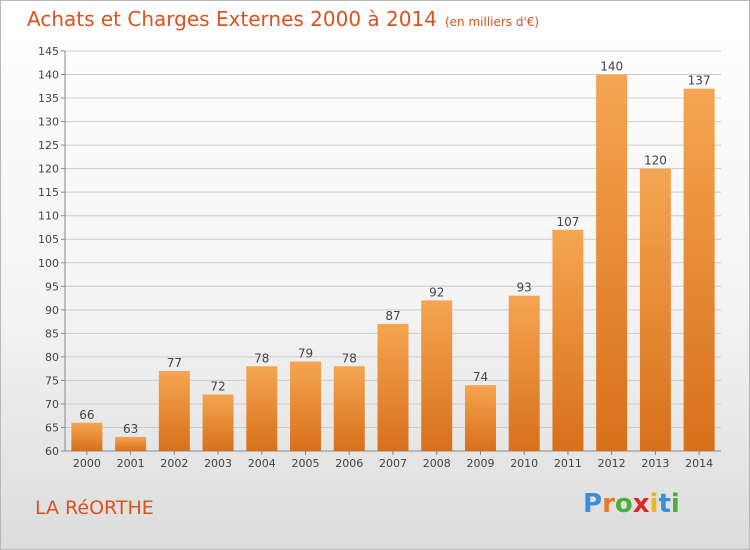 The height and width of the screenshot is (550, 750). What do you see at coordinates (48, 98) in the screenshot?
I see `y-tick-label: 135` at bounding box center [48, 98].